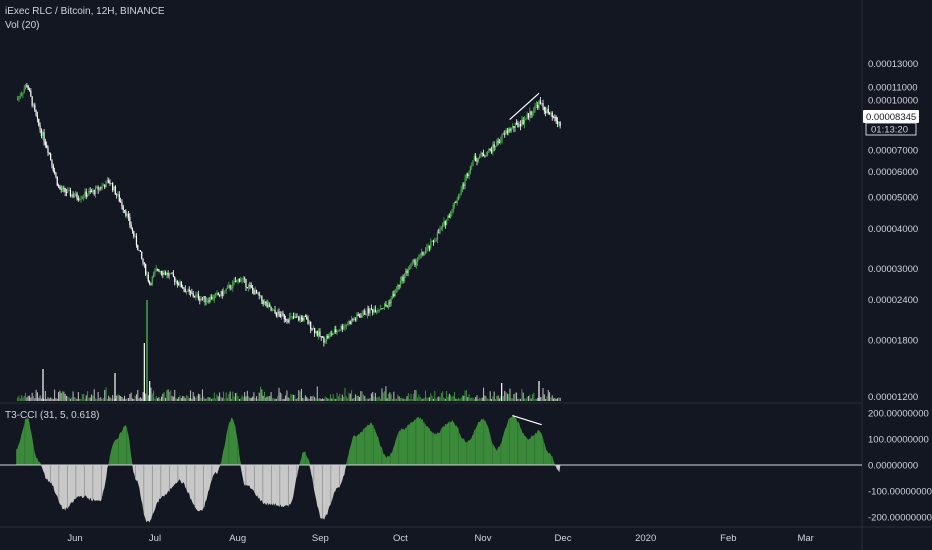 Image resolution: width=932 pixels, height=550 pixels. What do you see at coordinates (22, 25) in the screenshot?
I see `volume-legend: Vol (20)` at bounding box center [22, 25].